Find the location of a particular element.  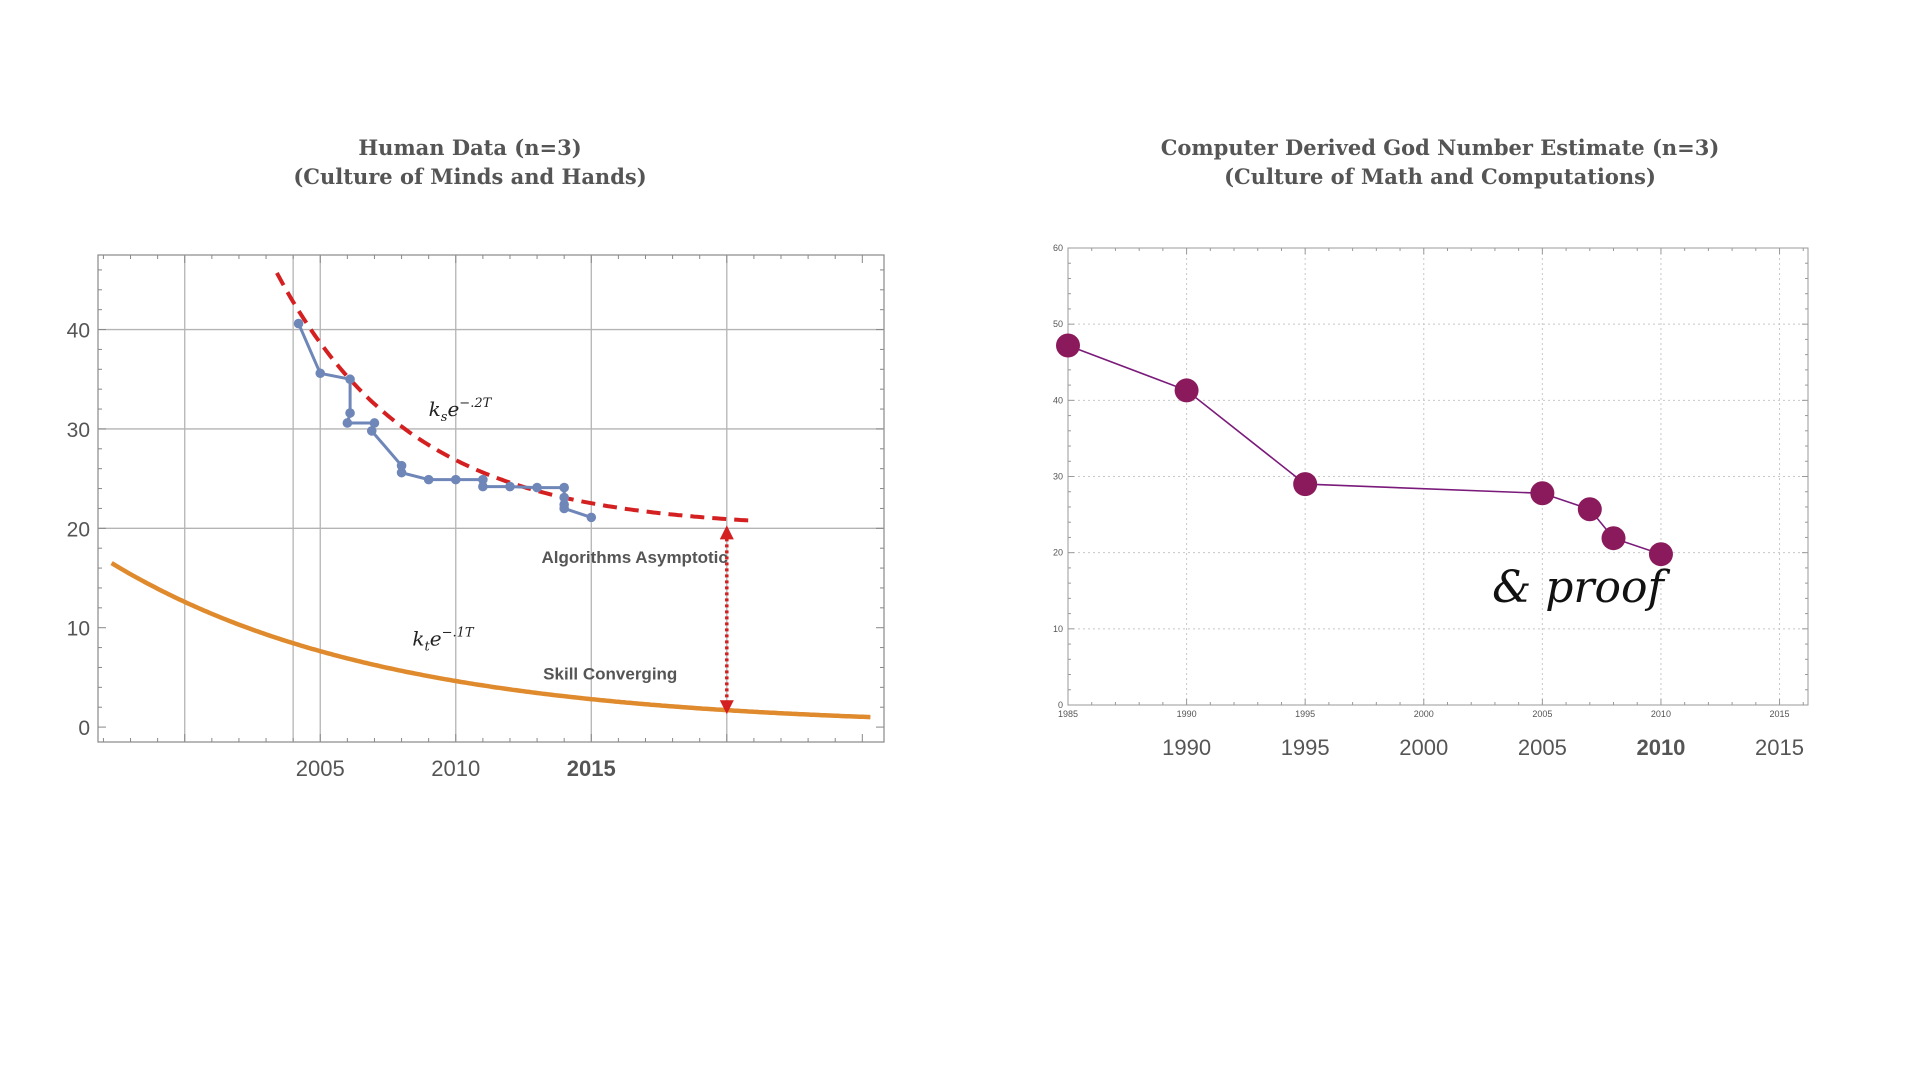

left-x-tick-label: 2010 is located at coordinates (455, 768).